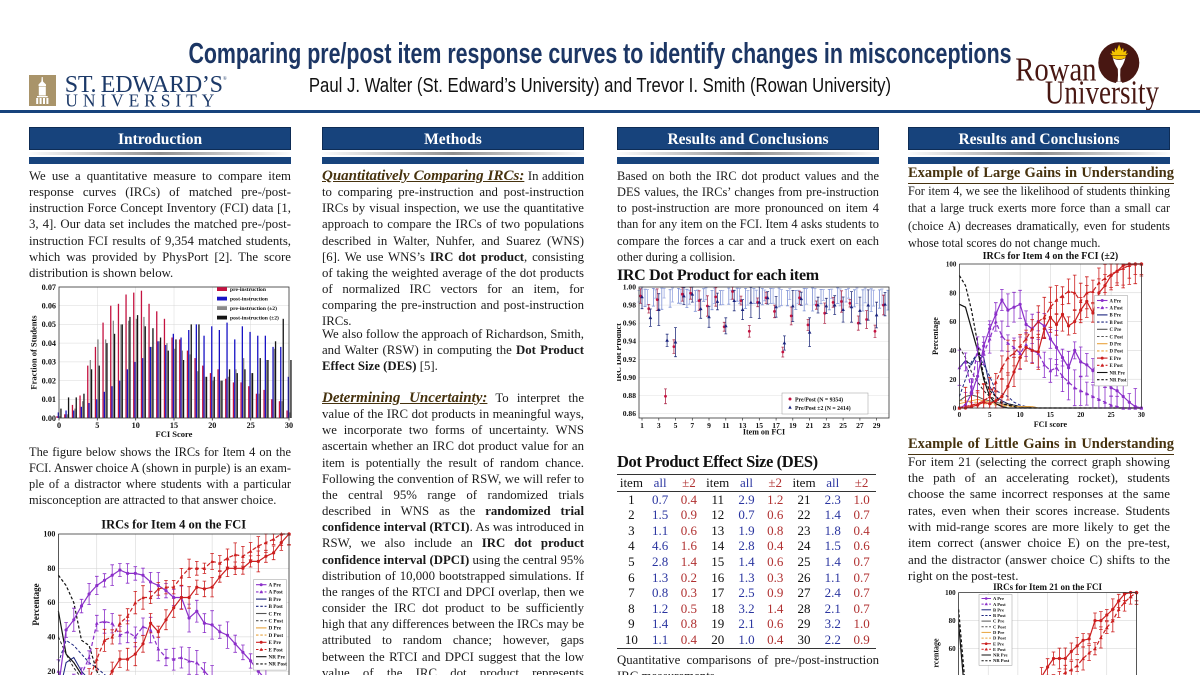 This screenshot has height=675, width=1200. Describe the element at coordinates (34, 352) in the screenshot. I see `svg-text: Fraction of Students` at that location.